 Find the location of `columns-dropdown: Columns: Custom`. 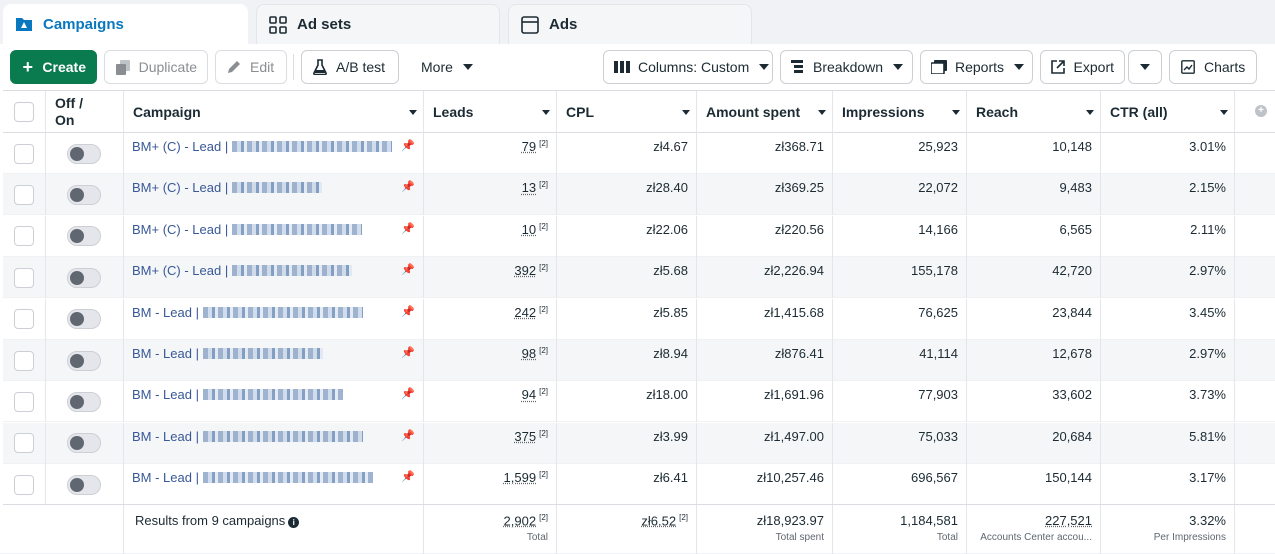

columns-dropdown: Columns: Custom is located at coordinates (688, 67).